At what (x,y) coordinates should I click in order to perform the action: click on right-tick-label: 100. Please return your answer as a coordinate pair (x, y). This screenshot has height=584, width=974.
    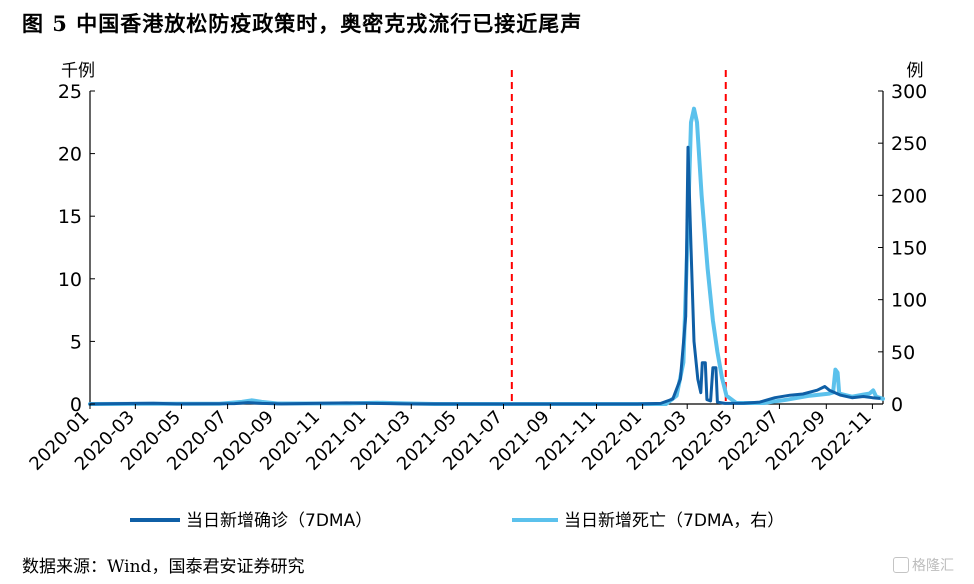
    Looking at the image, I should click on (909, 301).